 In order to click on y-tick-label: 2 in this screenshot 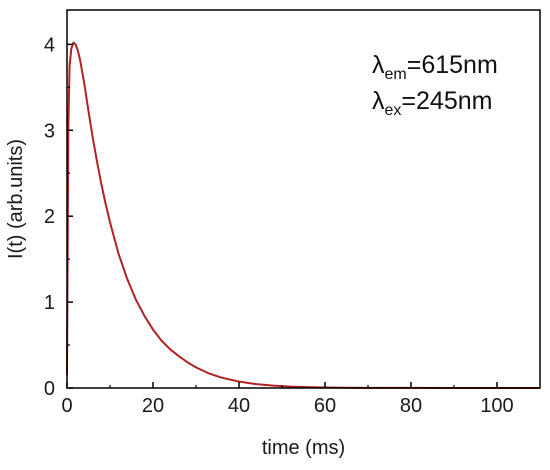, I will do `click(49, 217)`.